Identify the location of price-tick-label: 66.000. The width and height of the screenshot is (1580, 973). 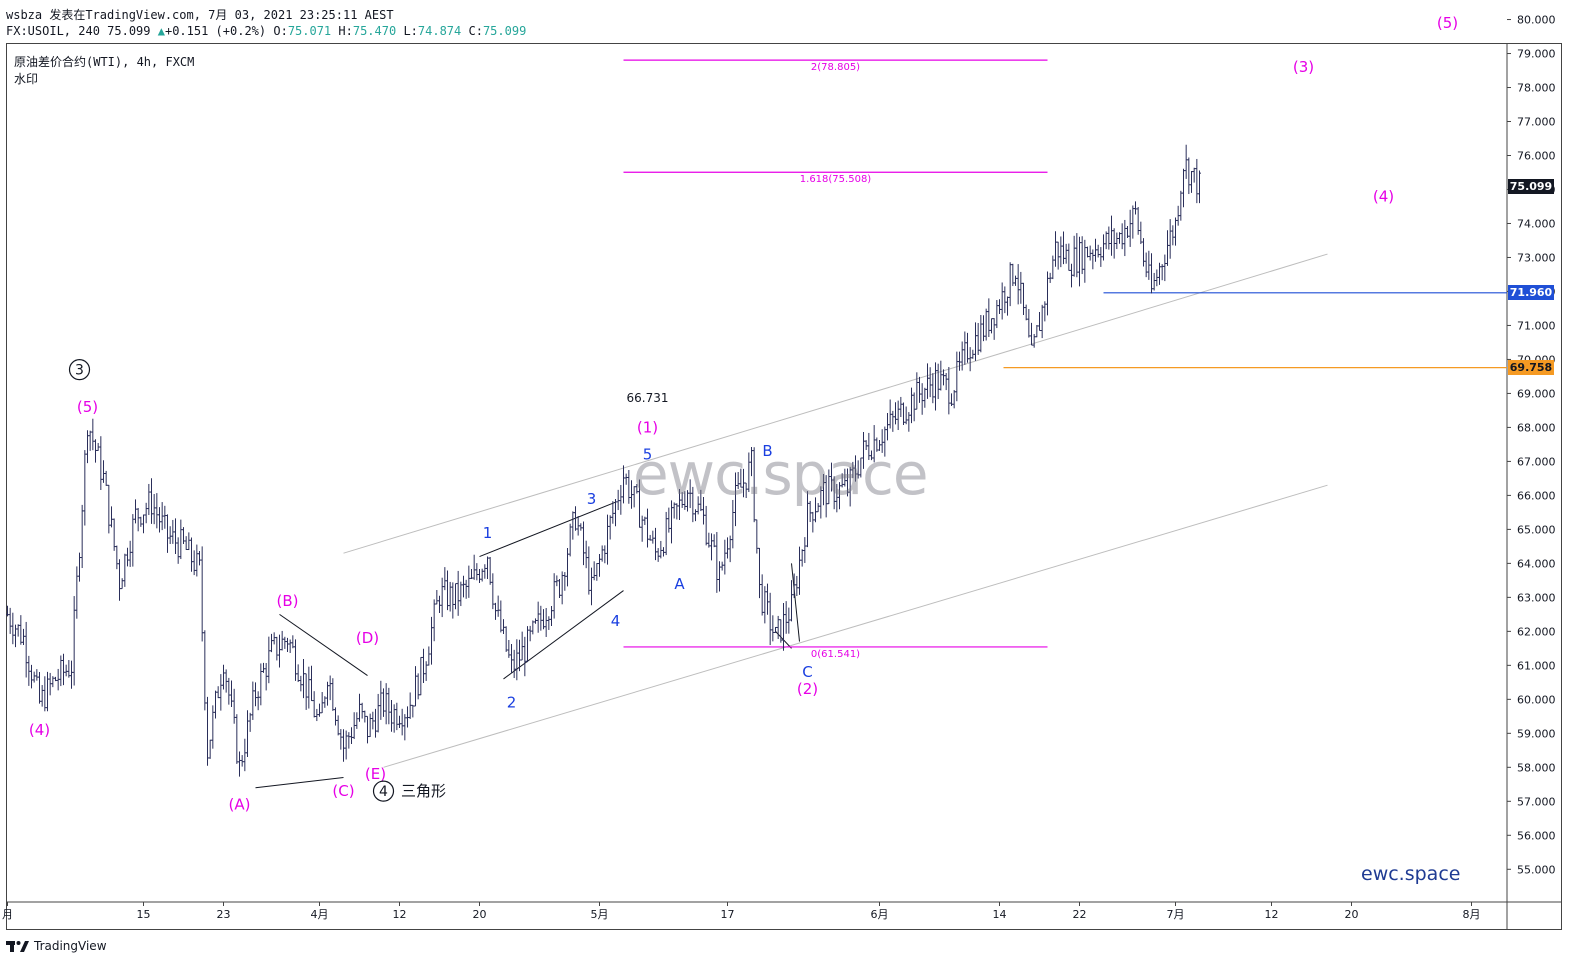
(1536, 495).